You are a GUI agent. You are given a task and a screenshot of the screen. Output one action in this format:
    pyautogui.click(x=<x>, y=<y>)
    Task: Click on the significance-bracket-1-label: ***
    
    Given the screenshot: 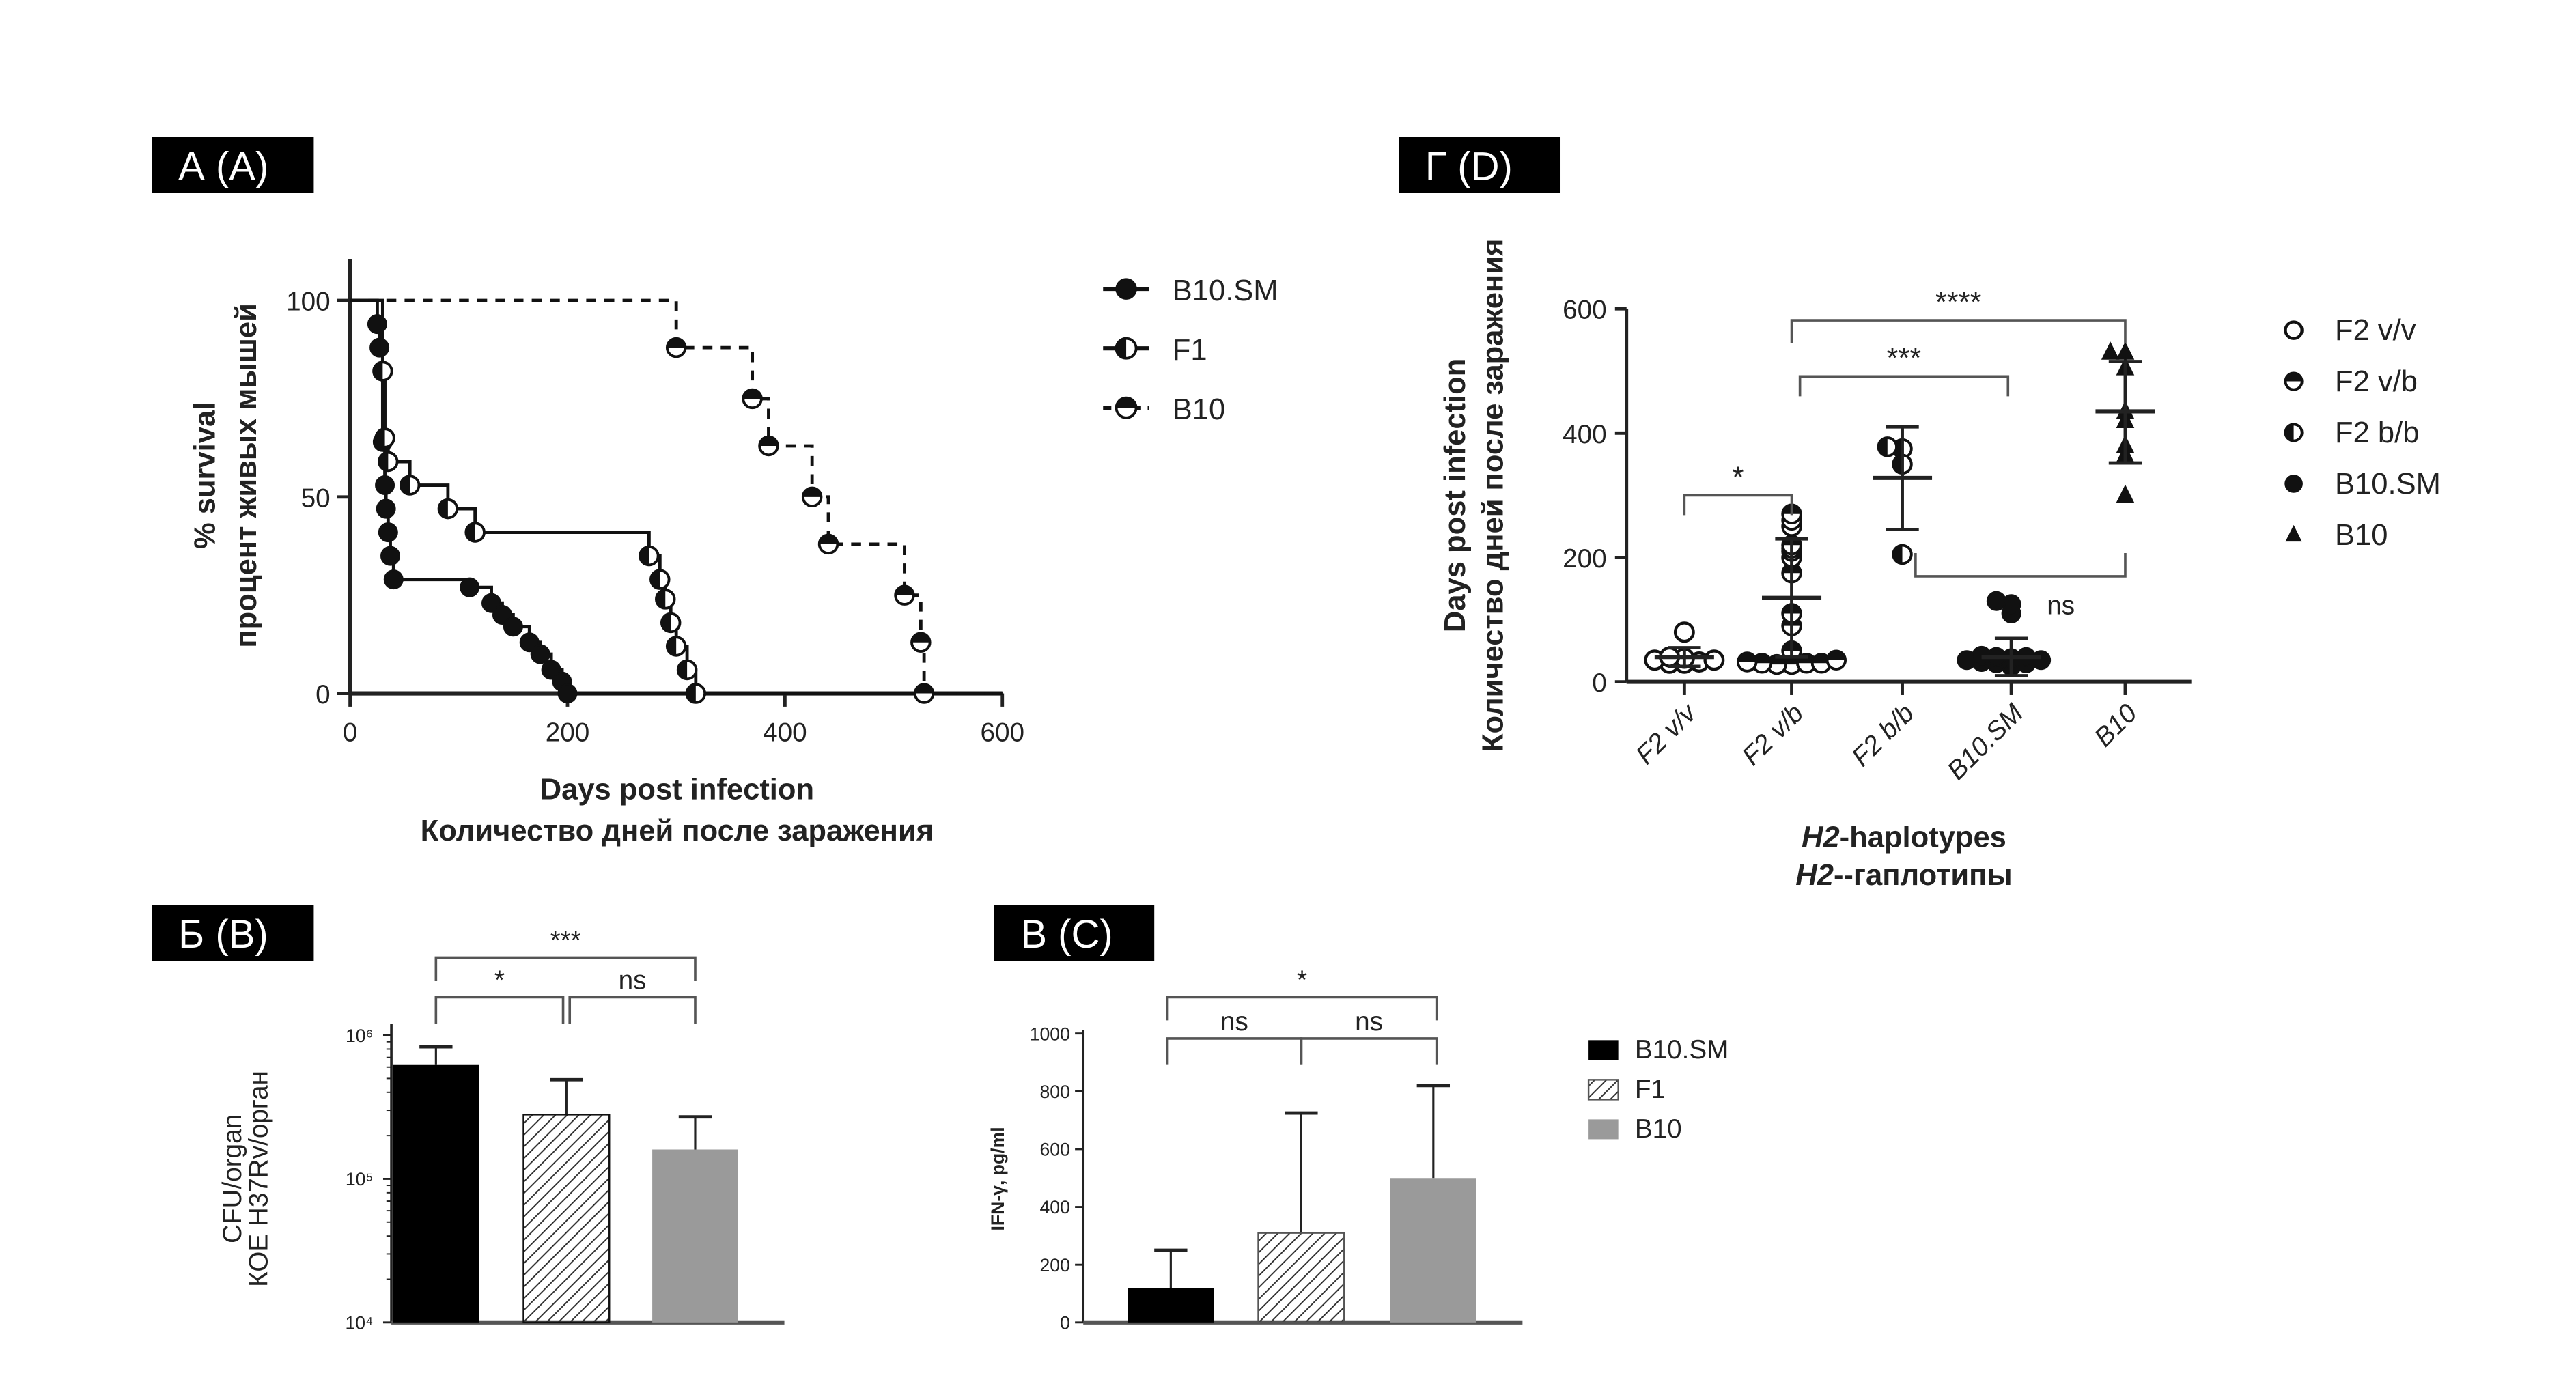 What is the action you would take?
    pyautogui.click(x=1904, y=358)
    